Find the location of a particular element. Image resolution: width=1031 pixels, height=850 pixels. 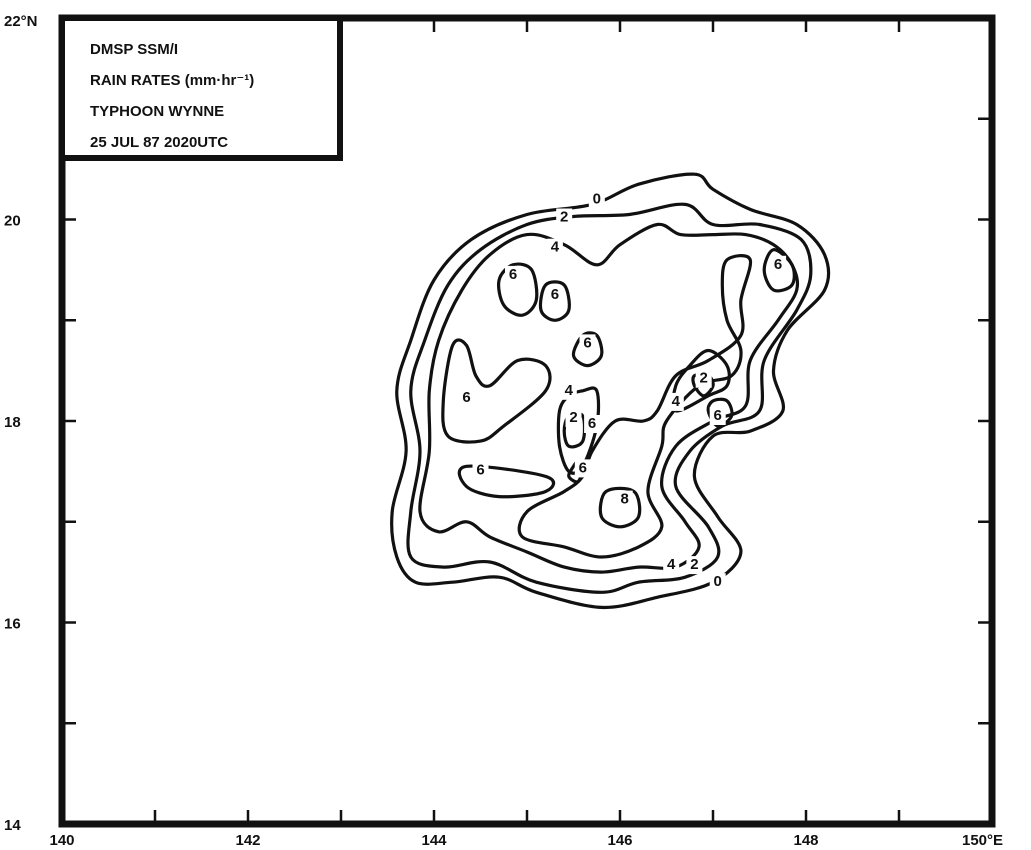

contour-label: 8 is located at coordinates (625, 499).